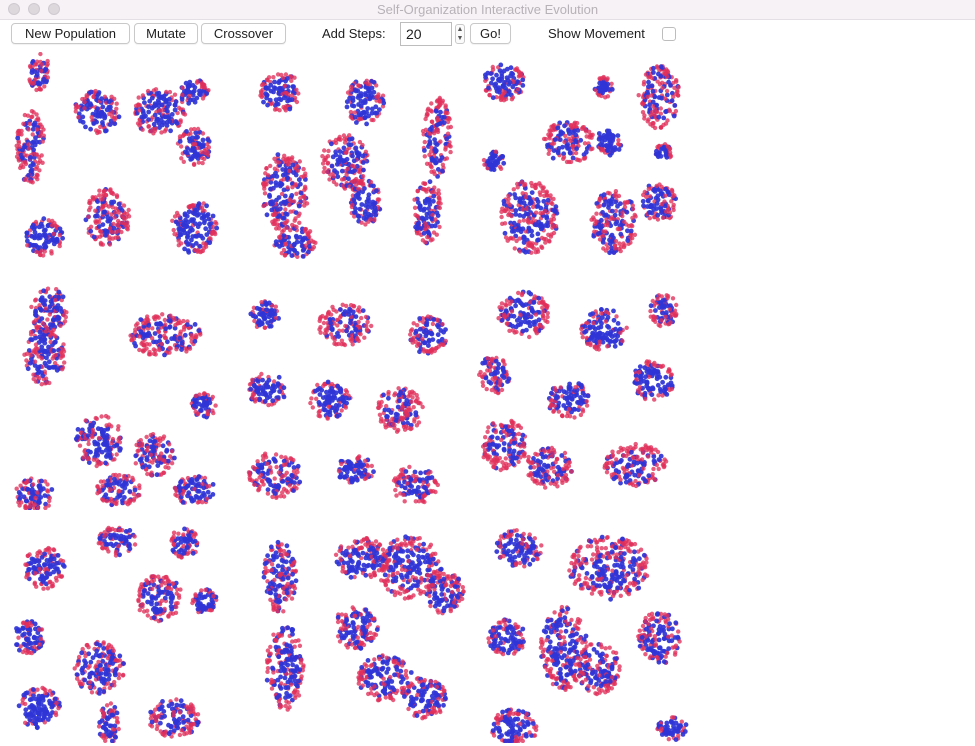 The width and height of the screenshot is (975, 746). What do you see at coordinates (669, 34) in the screenshot?
I see `show-movement-checkbox` at bounding box center [669, 34].